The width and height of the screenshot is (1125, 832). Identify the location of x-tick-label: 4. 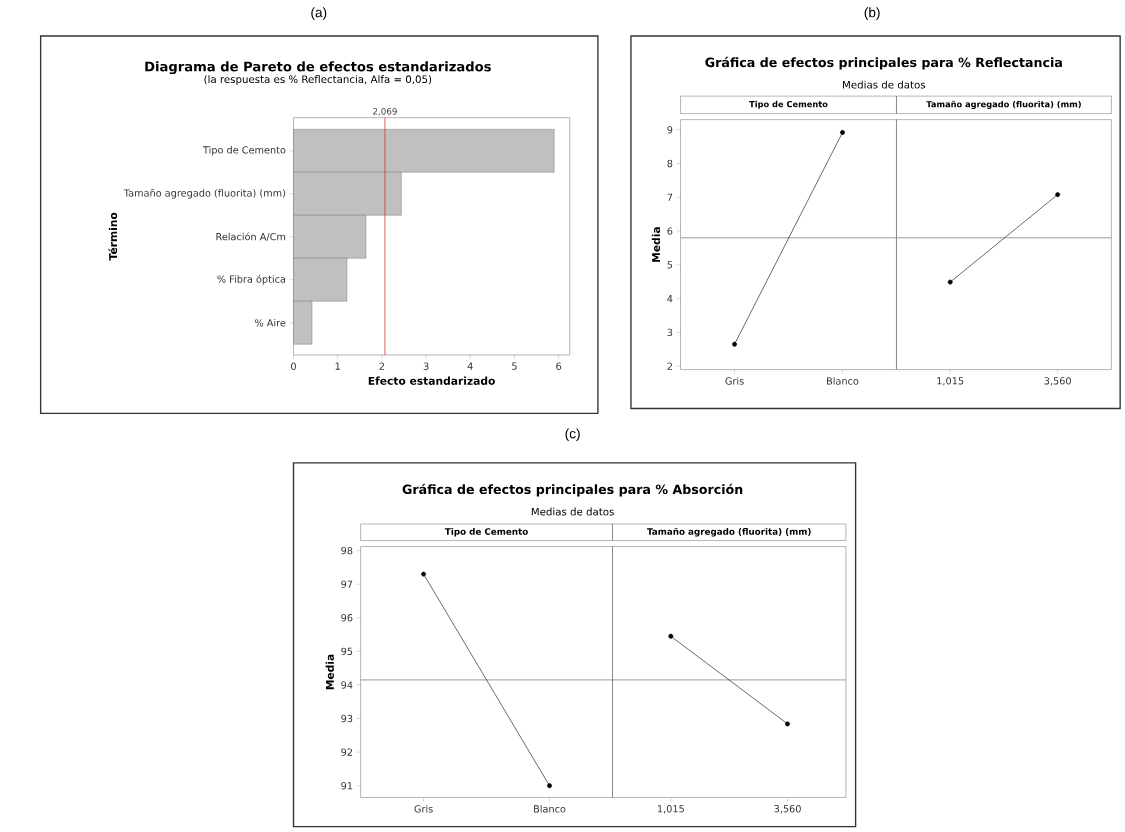
(470, 366).